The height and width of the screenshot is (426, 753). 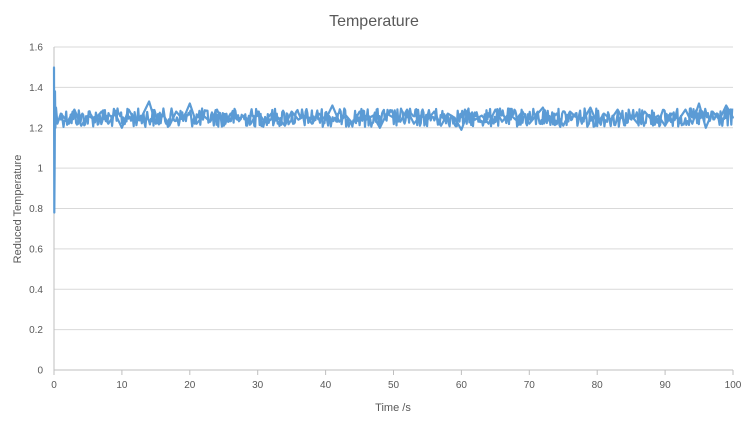 I want to click on x-tick-label: 60, so click(x=462, y=385).